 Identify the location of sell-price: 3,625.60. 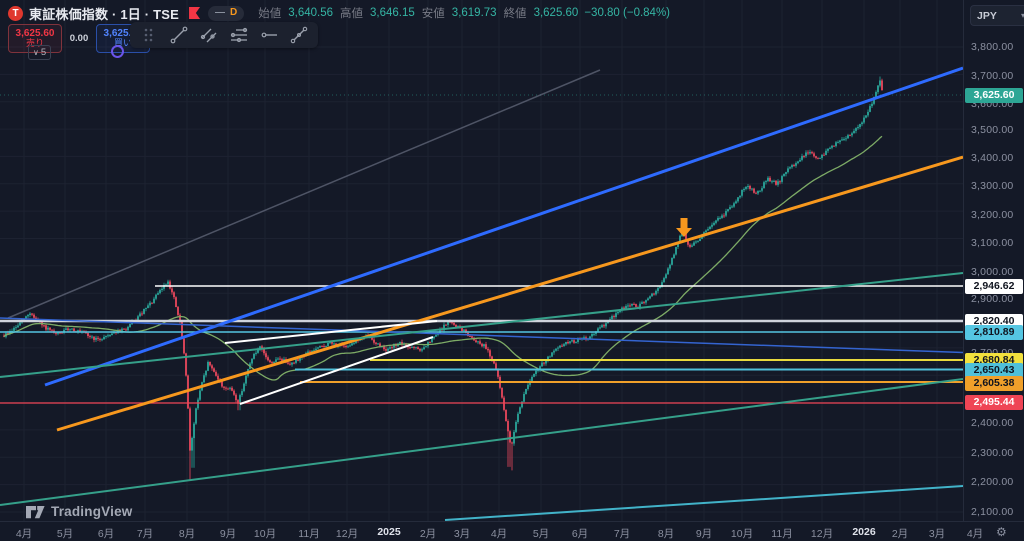
(35, 33).